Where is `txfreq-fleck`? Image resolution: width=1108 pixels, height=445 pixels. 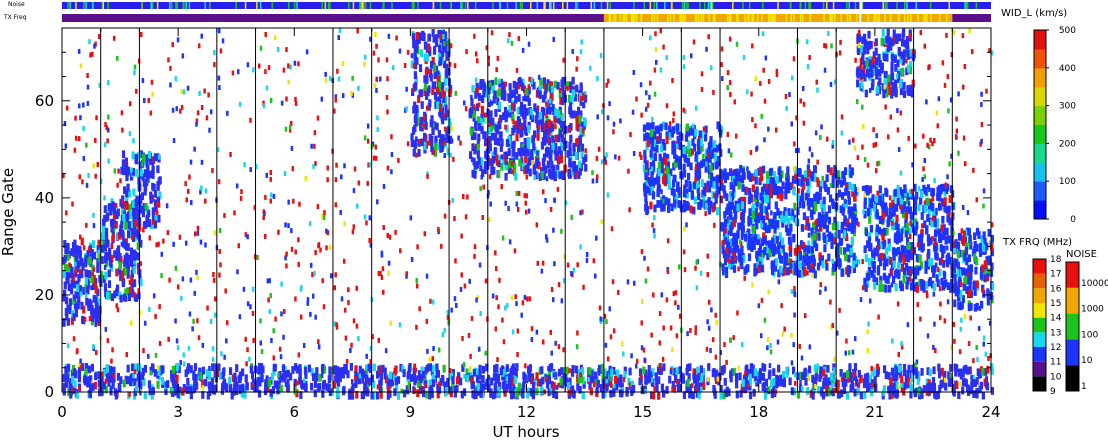 txfreq-fleck is located at coordinates (749, 18).